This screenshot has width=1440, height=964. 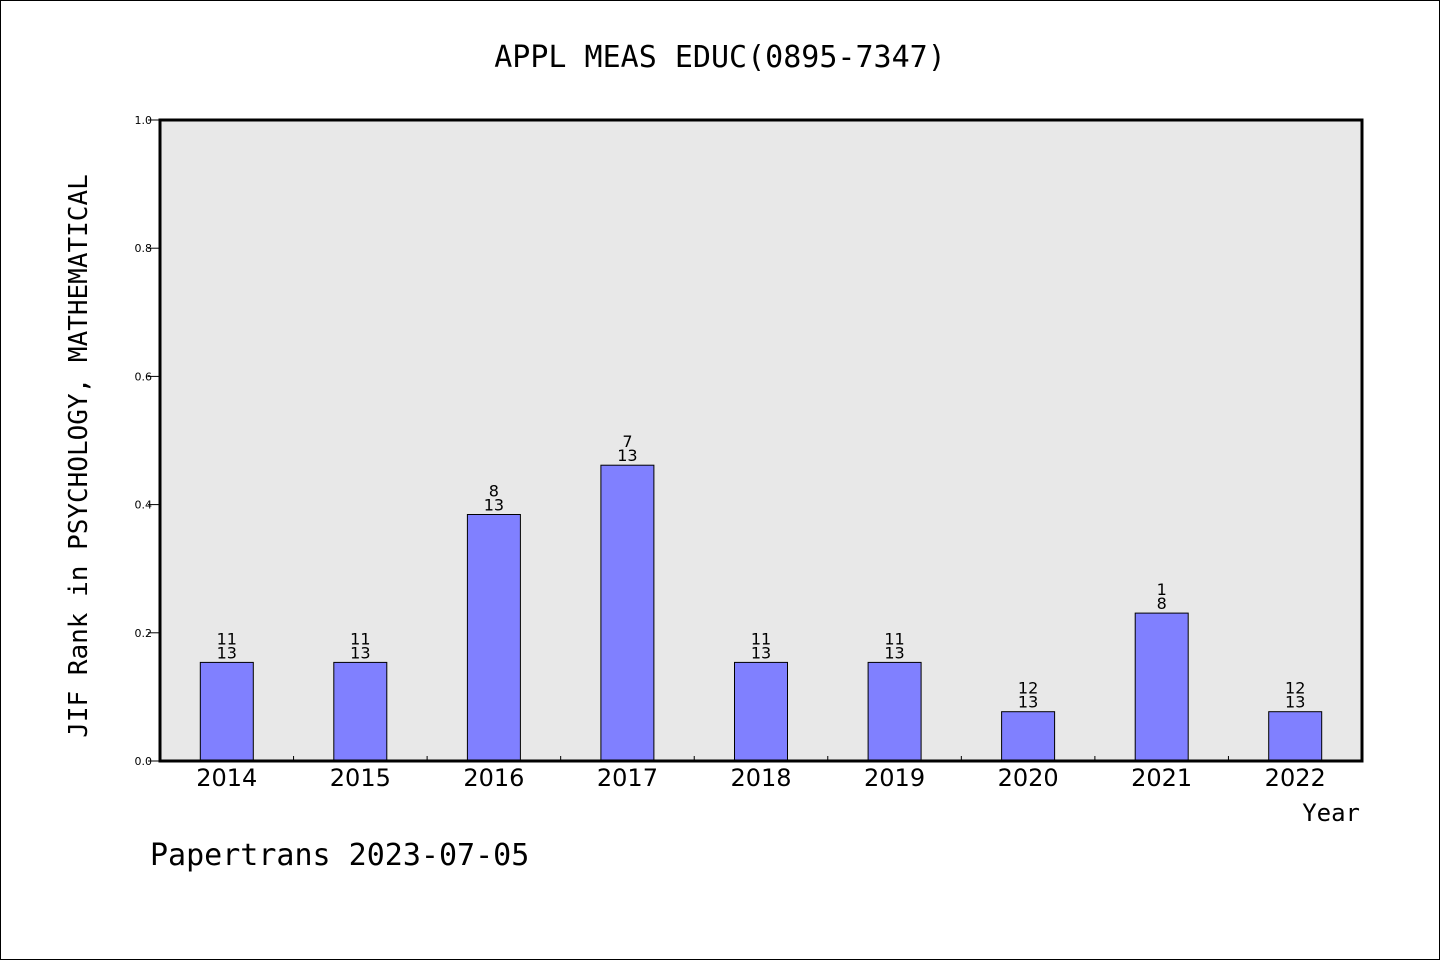 What do you see at coordinates (144, 761) in the screenshot?
I see `y-tick-label-0.0: 0.0` at bounding box center [144, 761].